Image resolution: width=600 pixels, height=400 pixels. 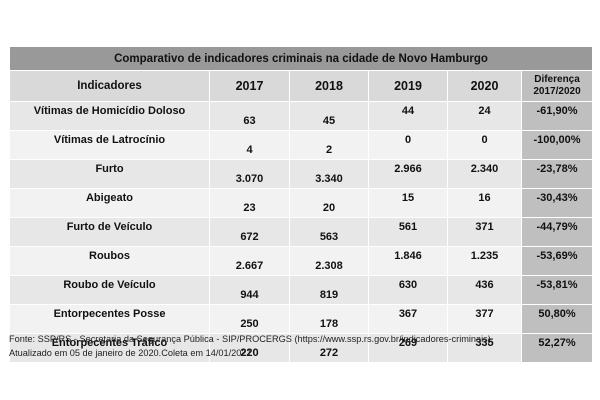 What do you see at coordinates (109, 174) in the screenshot?
I see `indicator-cell: Furto` at bounding box center [109, 174].